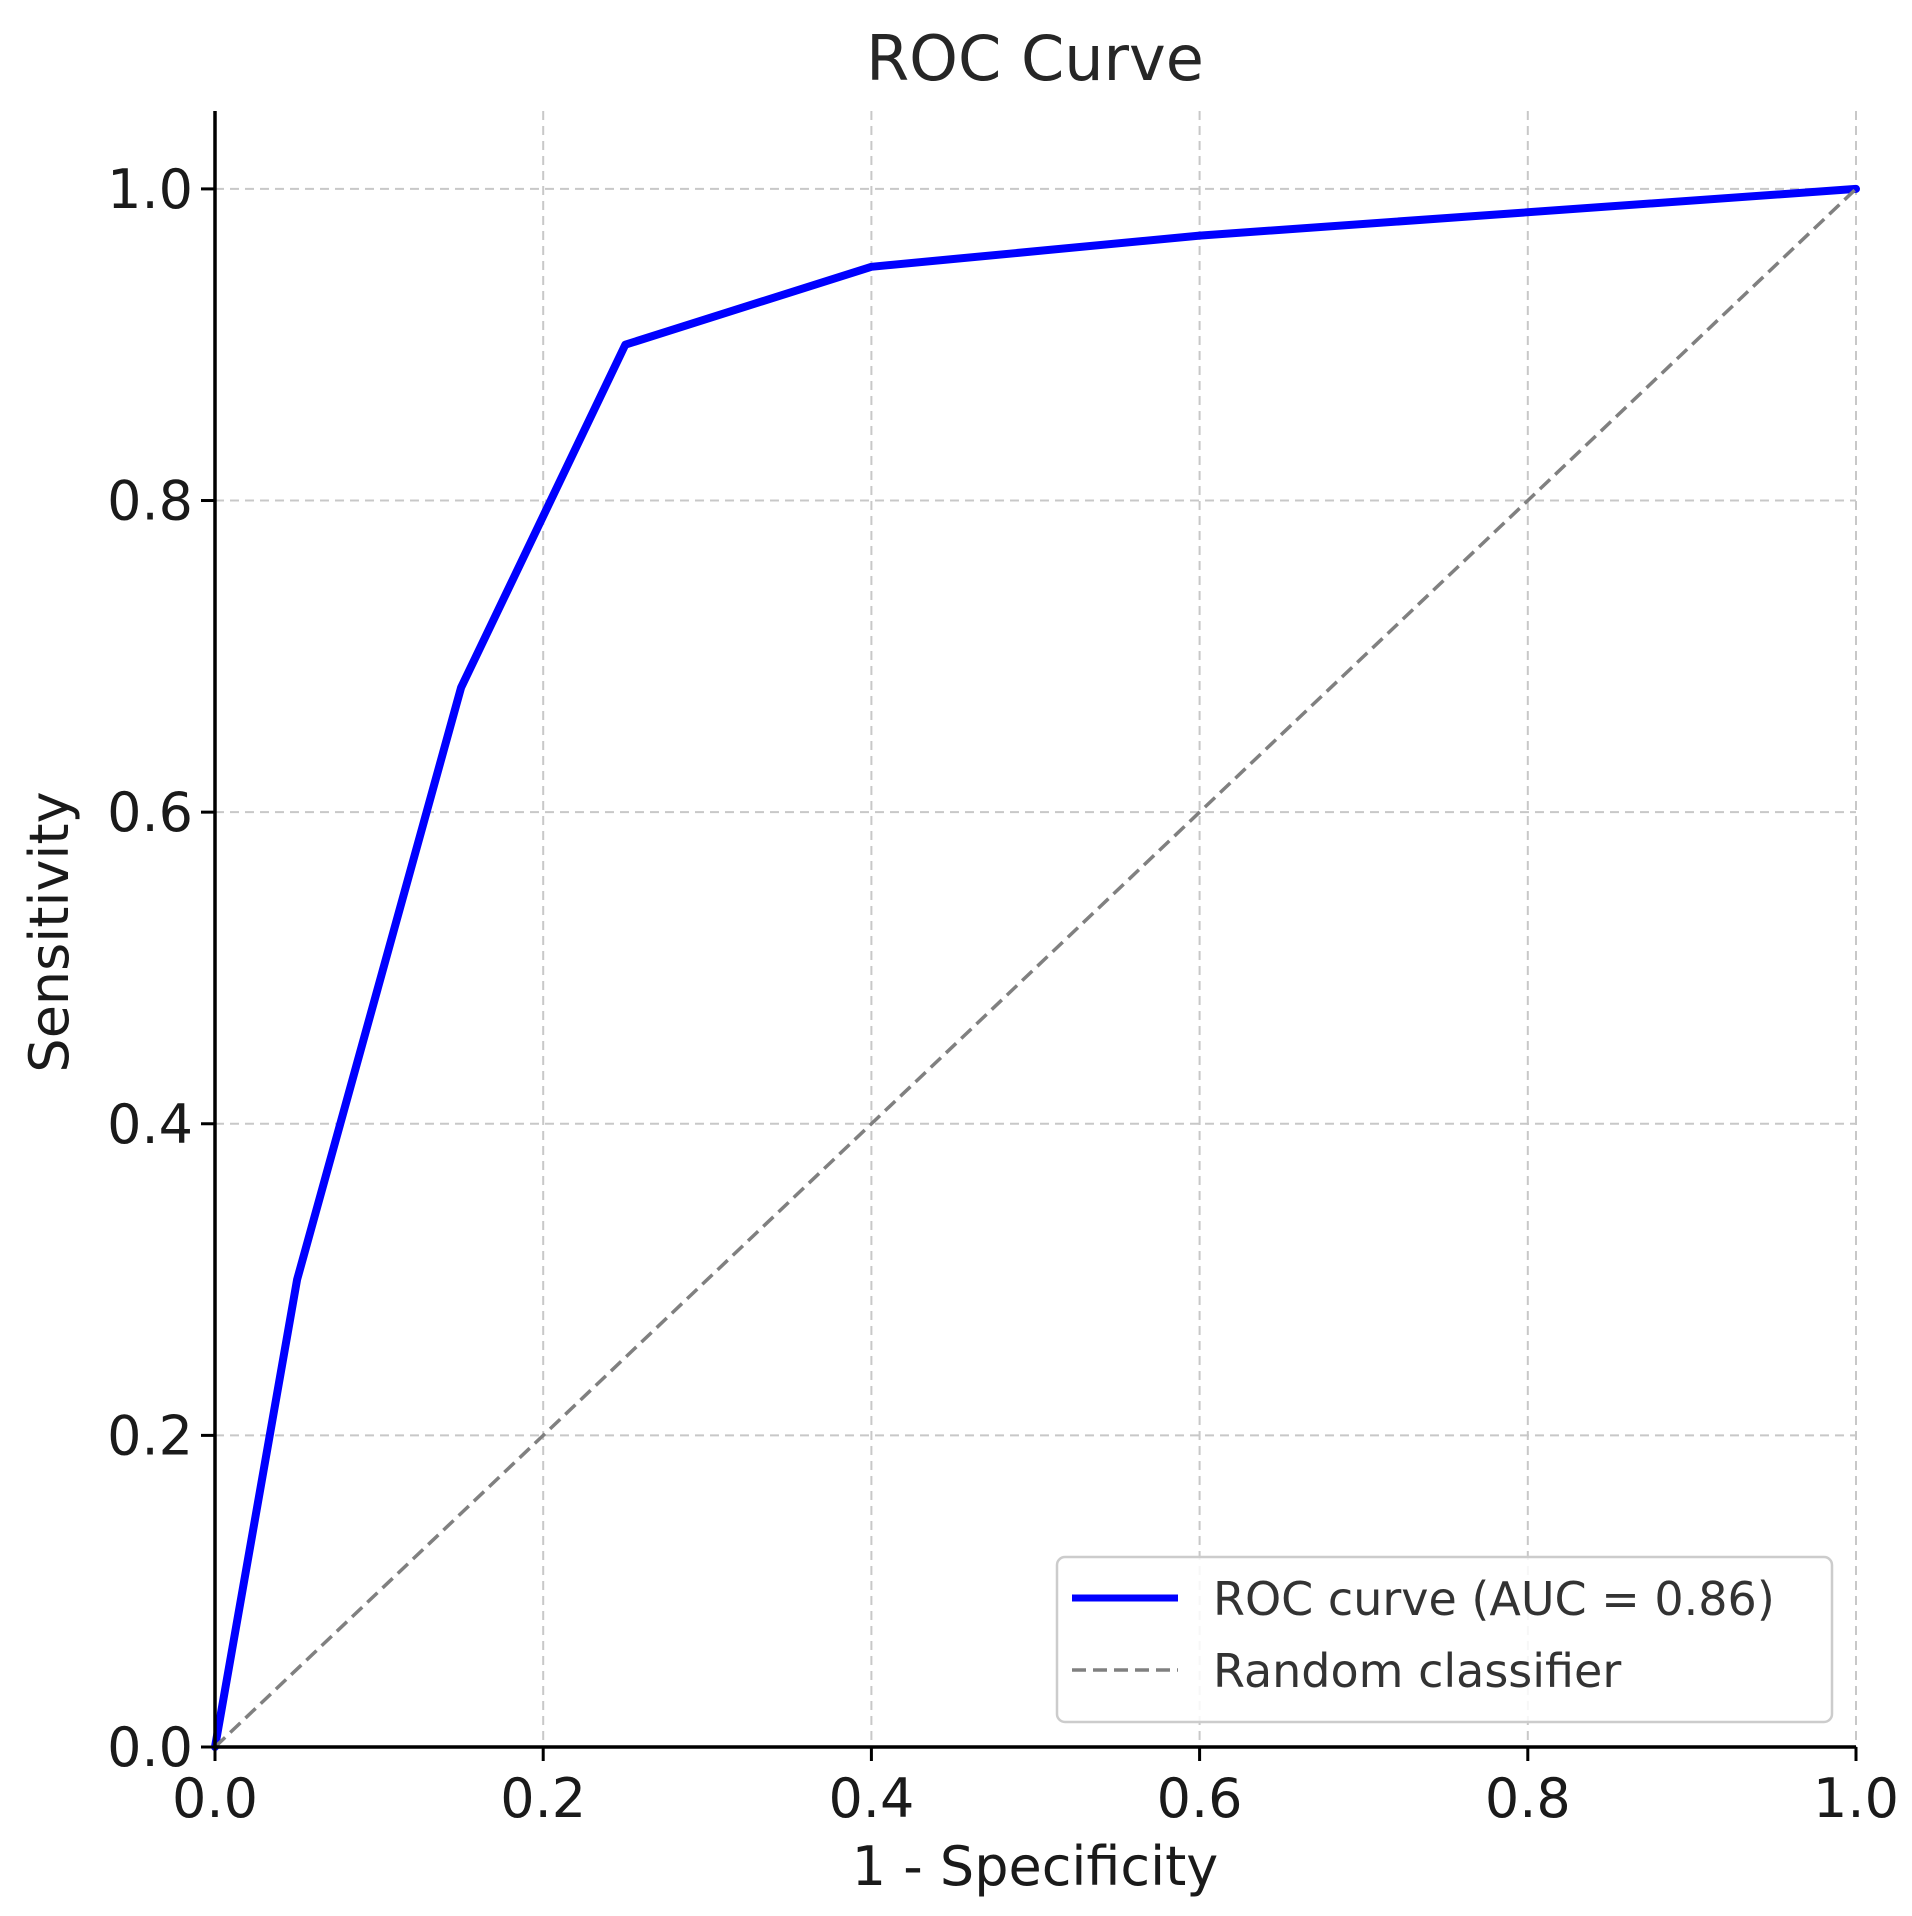 This screenshot has width=1912, height=1916. I want to click on x-tick-label-2: 0.4, so click(871, 1798).